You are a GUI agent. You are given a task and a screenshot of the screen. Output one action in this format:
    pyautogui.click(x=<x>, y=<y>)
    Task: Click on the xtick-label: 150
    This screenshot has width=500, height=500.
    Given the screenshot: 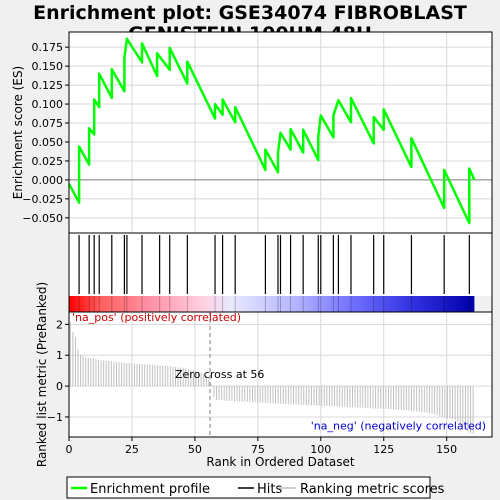 What is the action you would take?
    pyautogui.click(x=446, y=449)
    